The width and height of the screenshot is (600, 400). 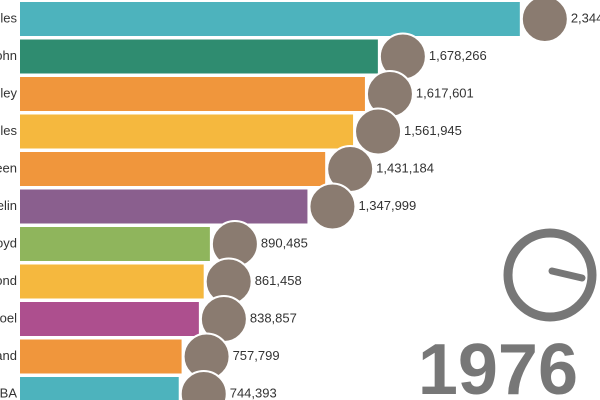 What do you see at coordinates (8, 355) in the screenshot?
I see `category-label: and` at bounding box center [8, 355].